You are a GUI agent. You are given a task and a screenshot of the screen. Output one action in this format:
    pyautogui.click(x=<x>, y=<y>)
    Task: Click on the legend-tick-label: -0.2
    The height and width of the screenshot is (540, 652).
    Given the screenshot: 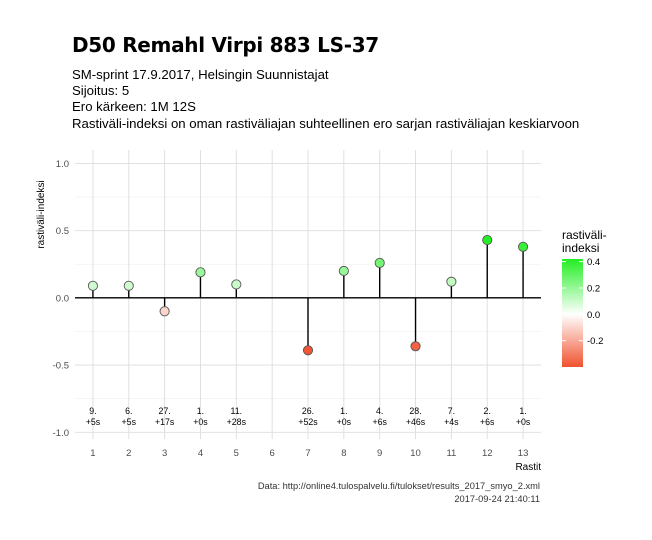 What is the action you would take?
    pyautogui.click(x=595, y=341)
    